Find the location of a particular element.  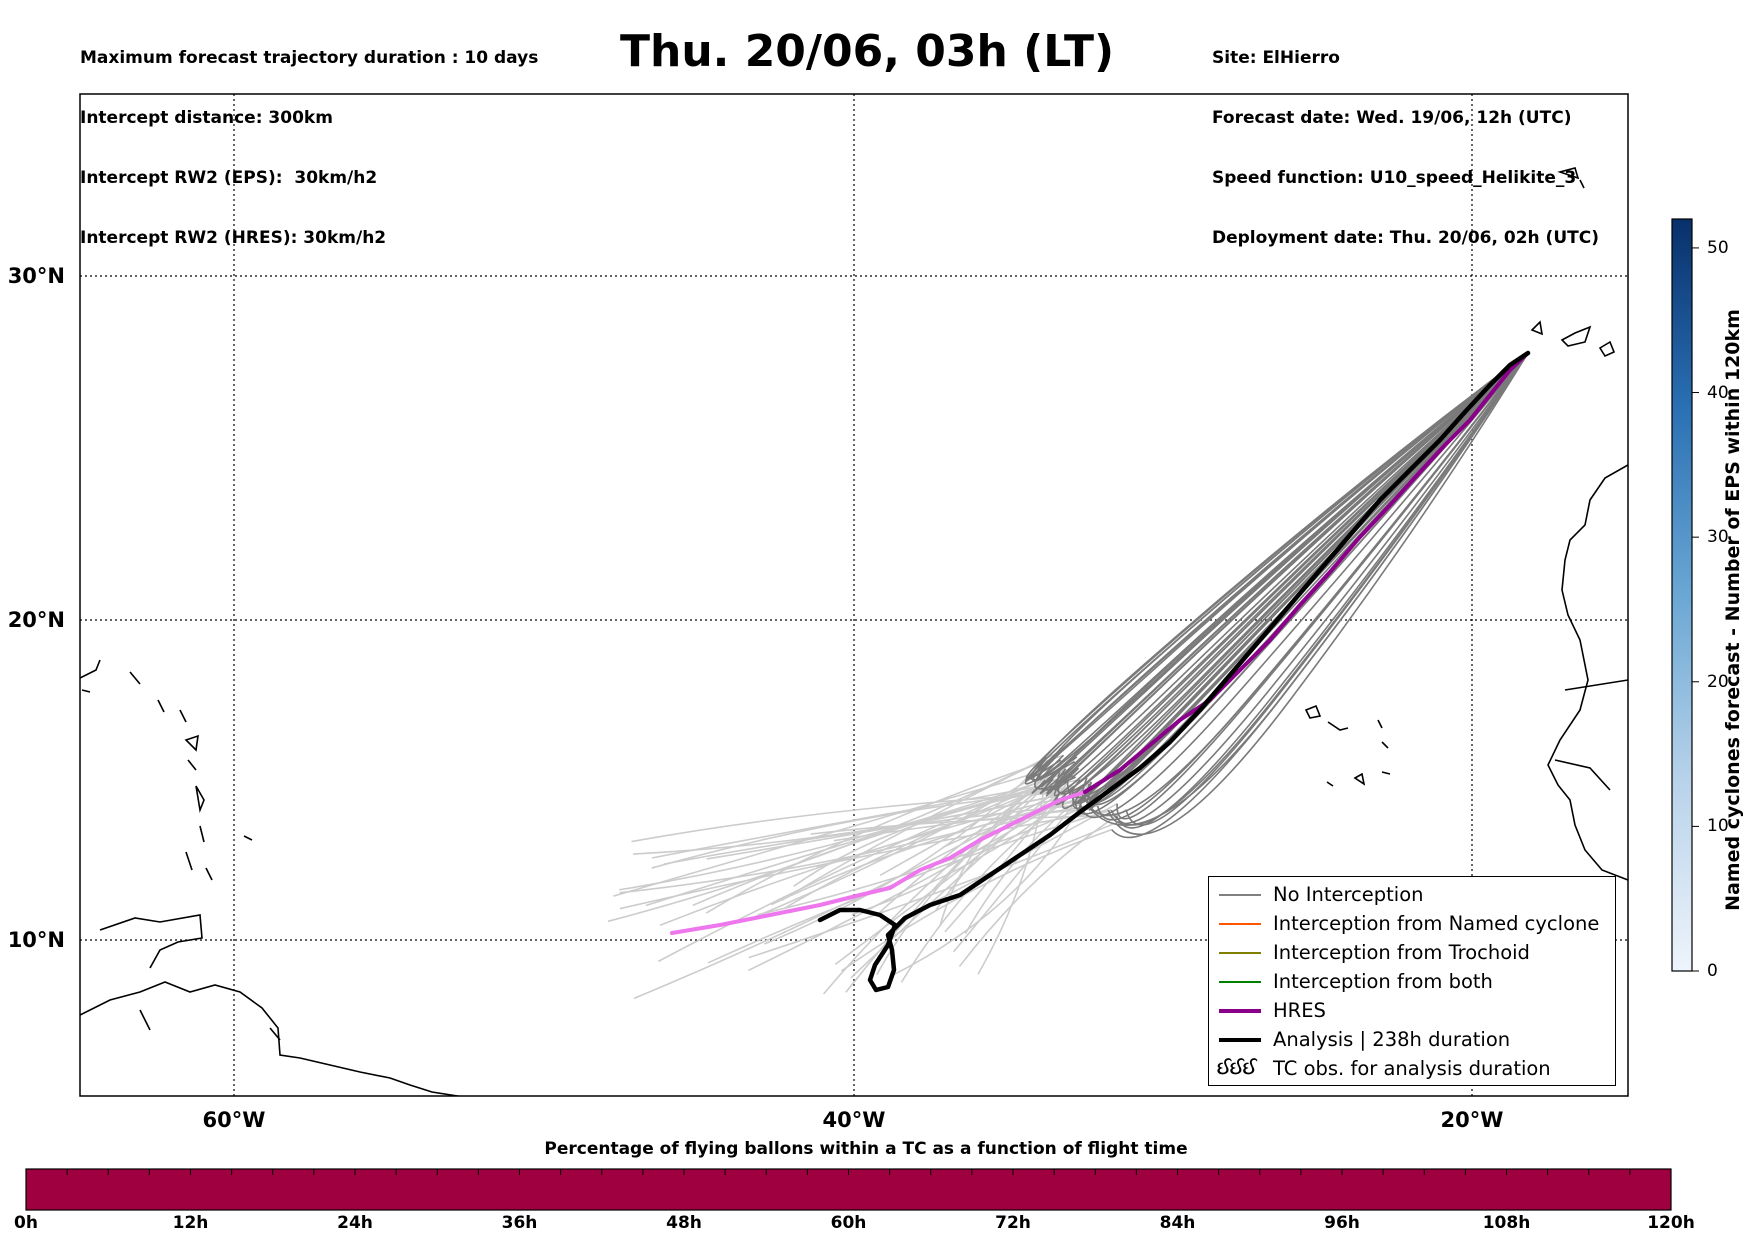

legend-item-both: Interception from both is located at coordinates (1412, 982).